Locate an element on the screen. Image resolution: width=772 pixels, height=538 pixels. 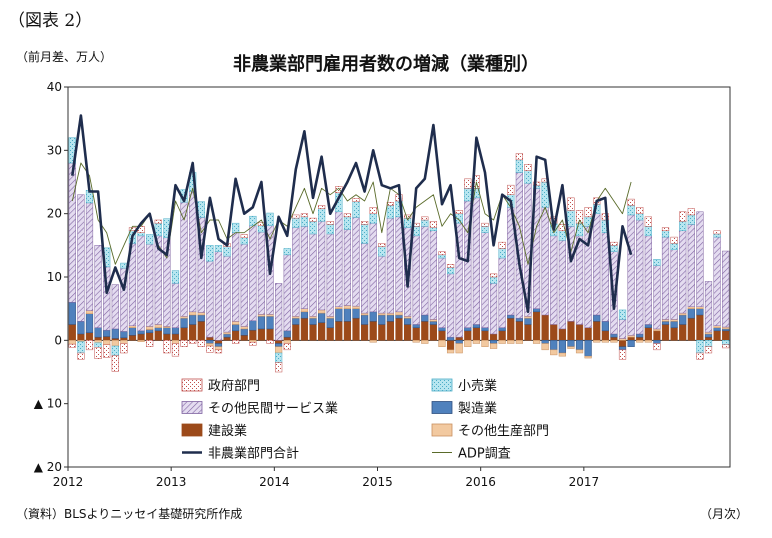
y-tick-label: 40 is located at coordinates (54, 87).